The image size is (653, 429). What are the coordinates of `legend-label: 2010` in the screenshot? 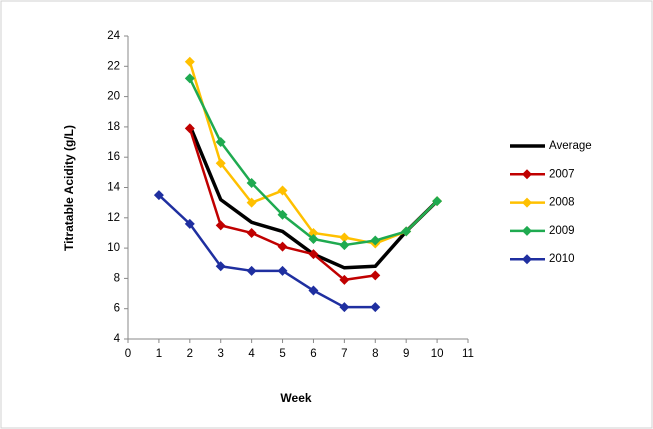 It's located at (562, 259).